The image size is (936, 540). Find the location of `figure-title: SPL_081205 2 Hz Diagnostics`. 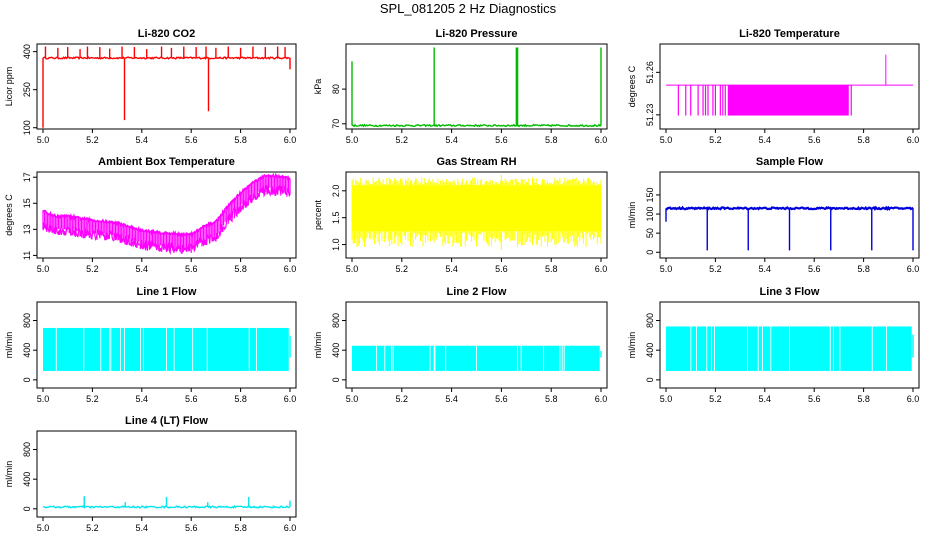

figure-title: SPL_081205 2 Hz Diagnostics is located at coordinates (468, 8).